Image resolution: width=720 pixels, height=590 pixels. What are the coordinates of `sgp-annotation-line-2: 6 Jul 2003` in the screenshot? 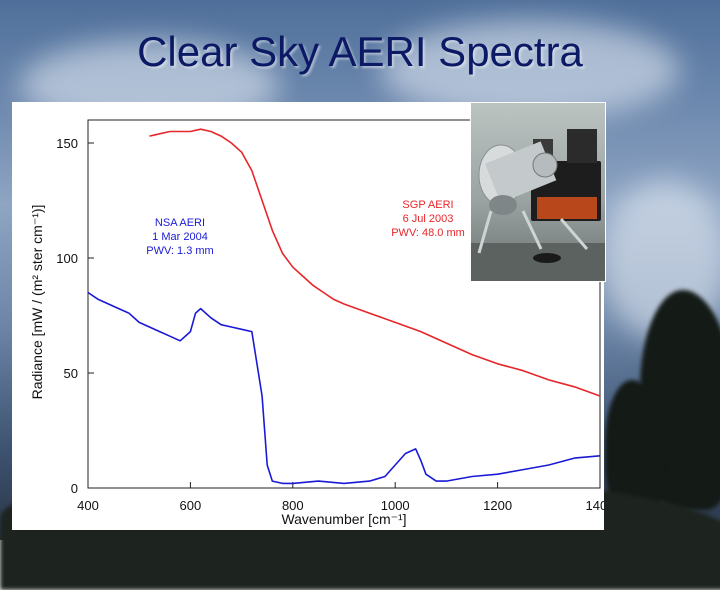 It's located at (428, 219).